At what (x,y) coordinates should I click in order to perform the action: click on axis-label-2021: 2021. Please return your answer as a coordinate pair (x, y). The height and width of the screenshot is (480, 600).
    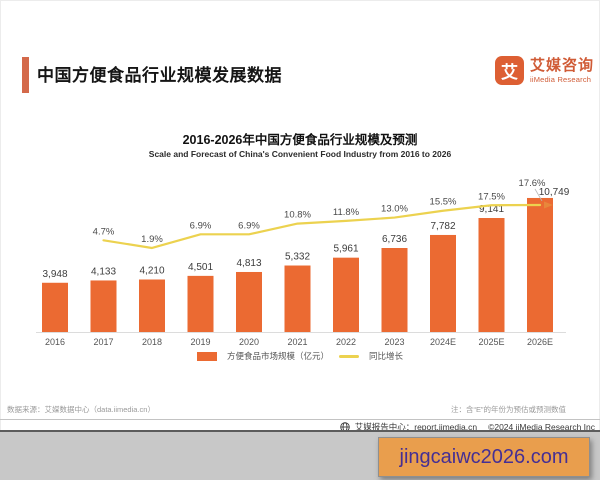
    Looking at the image, I should click on (297, 342).